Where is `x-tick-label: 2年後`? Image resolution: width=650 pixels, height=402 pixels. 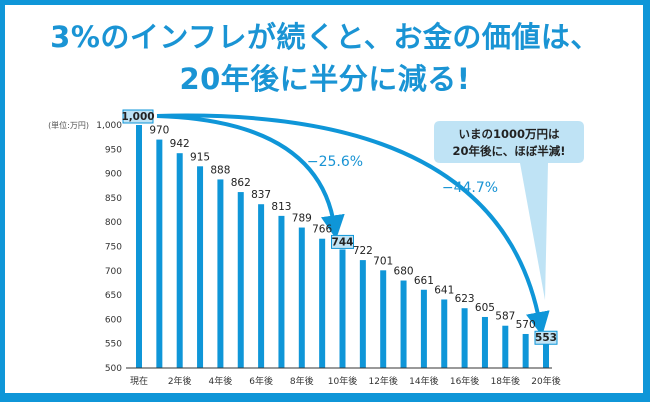 x-tick-label: 2年後 is located at coordinates (180, 381).